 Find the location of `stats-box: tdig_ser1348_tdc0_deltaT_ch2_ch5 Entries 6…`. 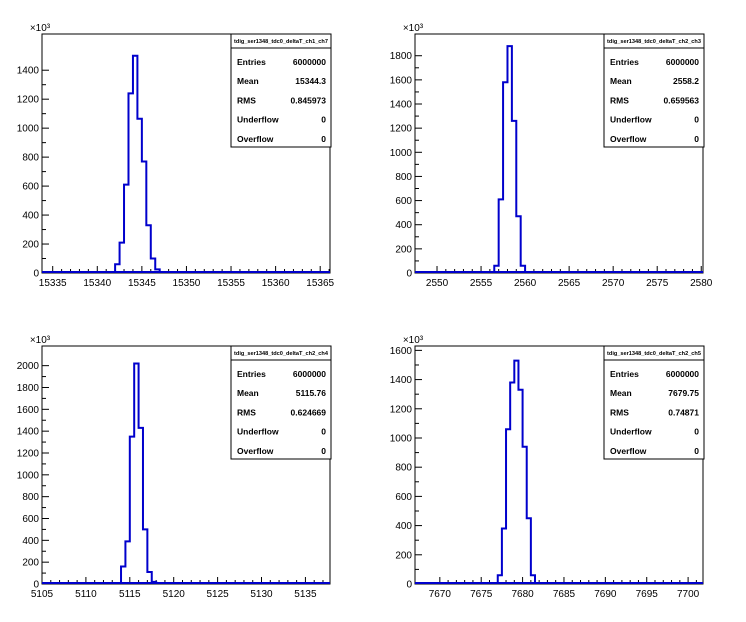

stats-box: tdig_ser1348_tdc0_deltaT_ch2_ch5 Entries 6… is located at coordinates (654, 402).